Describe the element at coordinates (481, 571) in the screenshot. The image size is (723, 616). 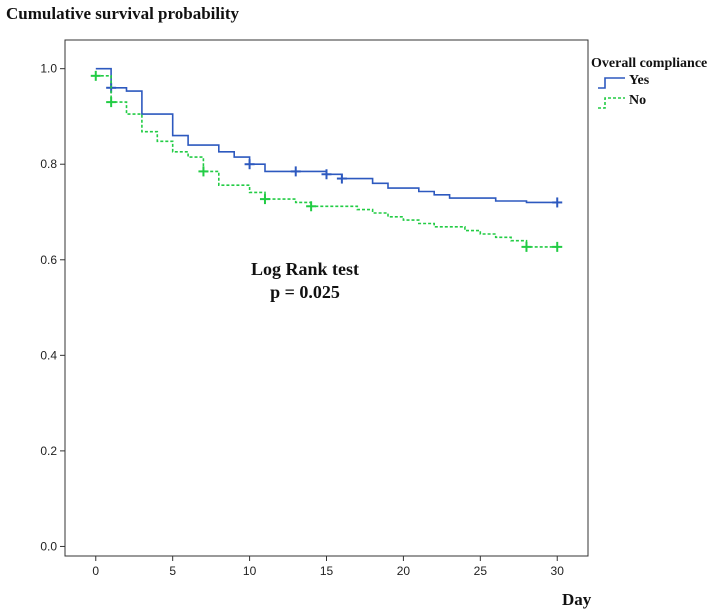
I see `x-tick-label: 25` at that location.